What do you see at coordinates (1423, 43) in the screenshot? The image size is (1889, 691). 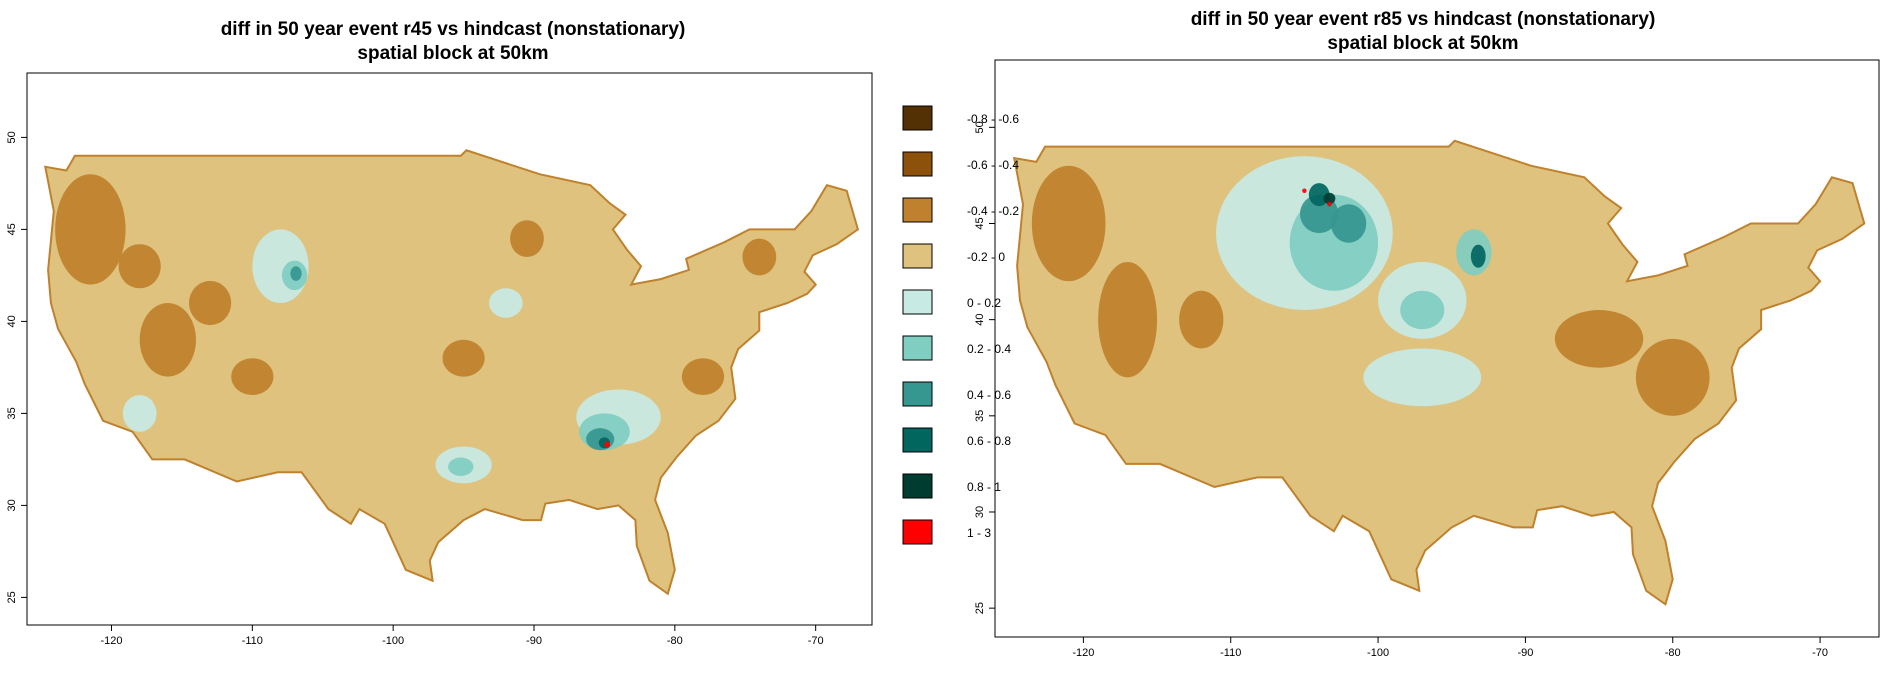 I see `map-title-right-line2: spatial block at 50km` at bounding box center [1423, 43].